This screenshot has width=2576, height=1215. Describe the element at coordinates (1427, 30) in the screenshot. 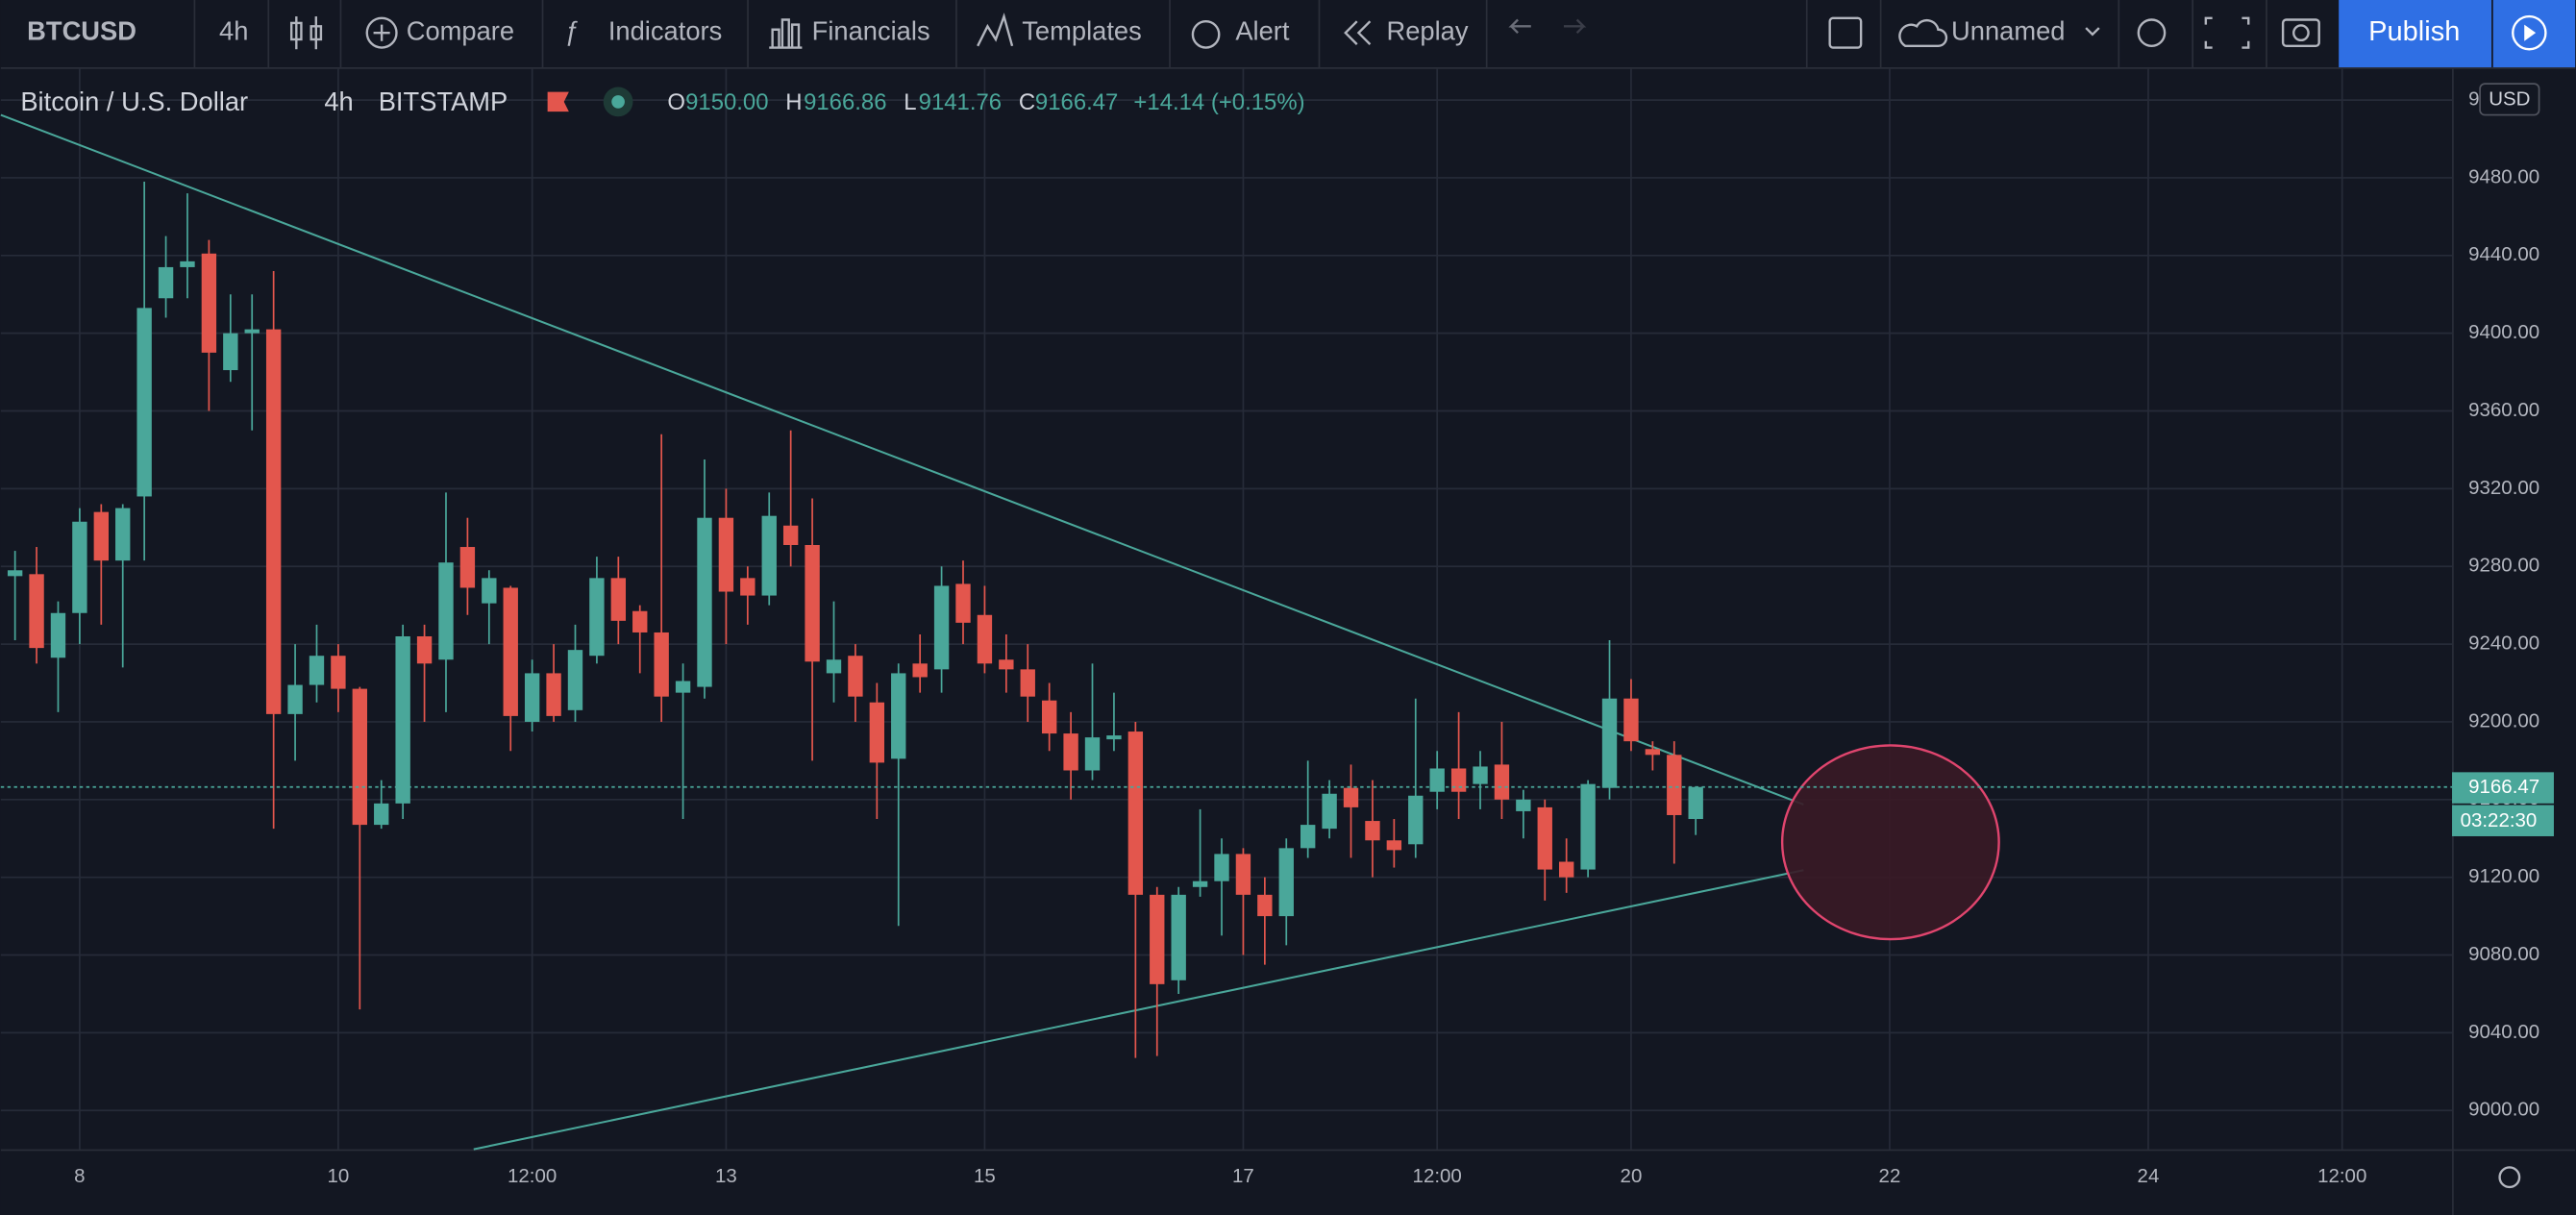

I see `replay: Replay` at that location.